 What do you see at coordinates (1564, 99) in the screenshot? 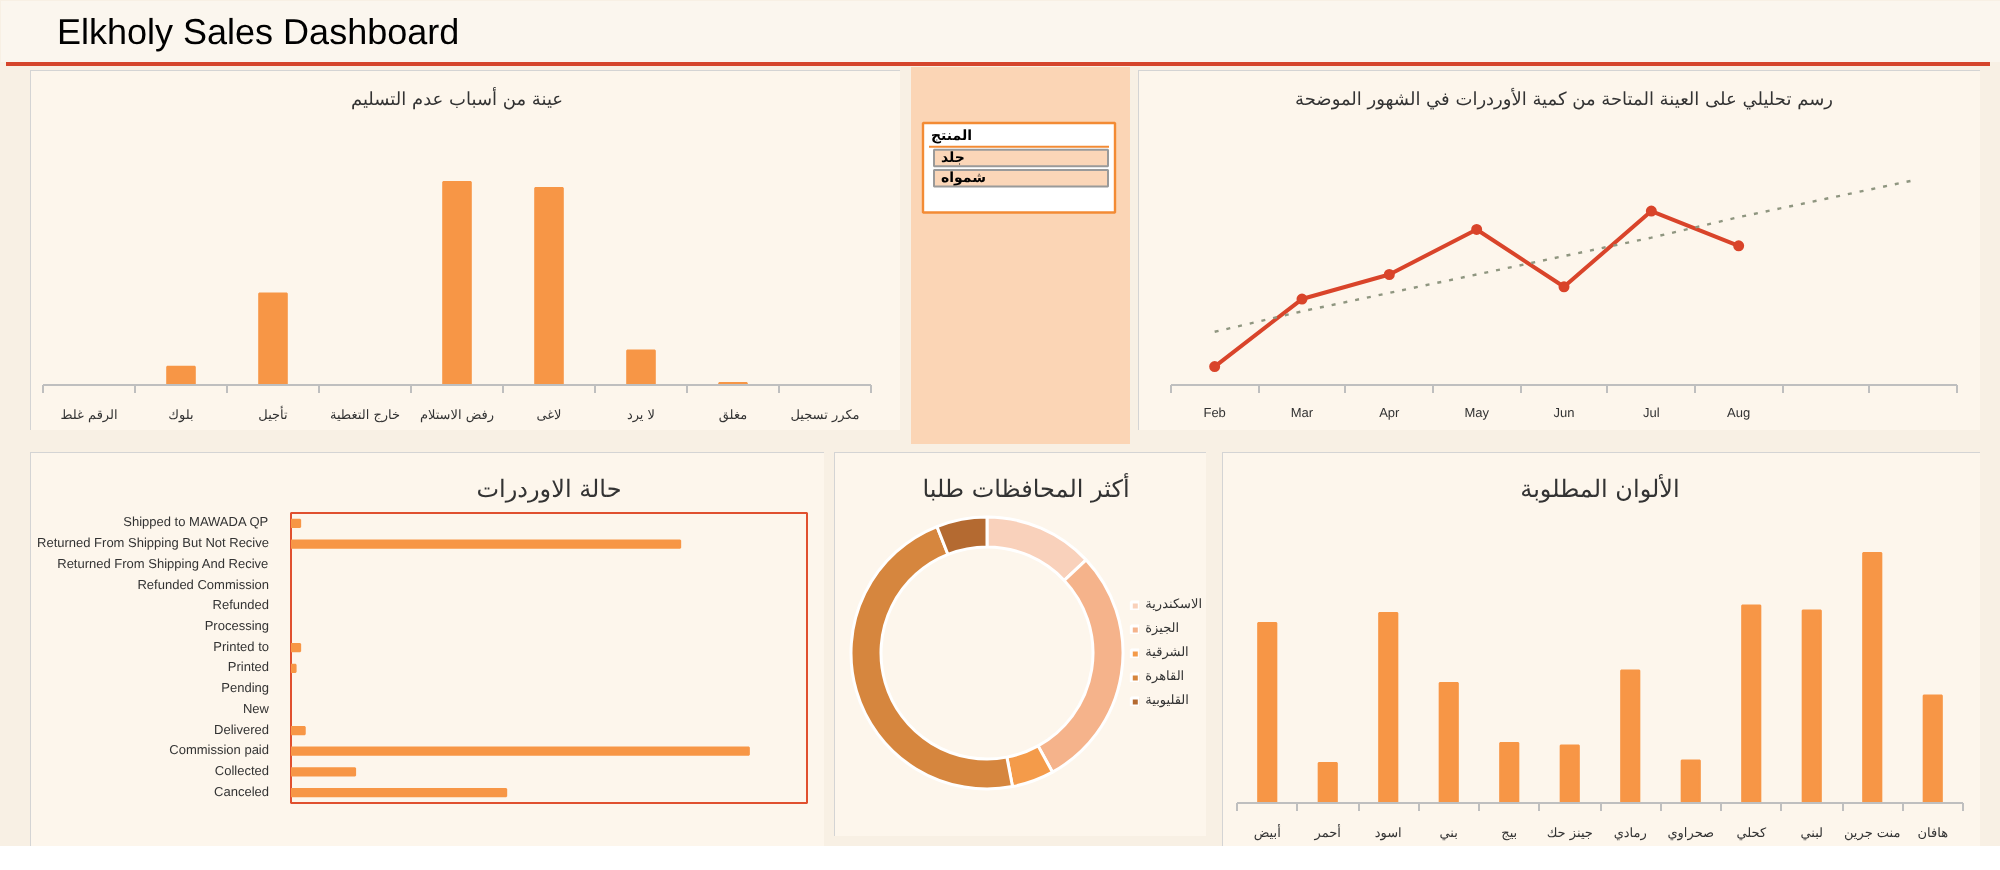
I see `chart-title: رسم تحليلي على العينة المتاحة من كمية الأوردرات في الشهور الموضحة` at bounding box center [1564, 99].